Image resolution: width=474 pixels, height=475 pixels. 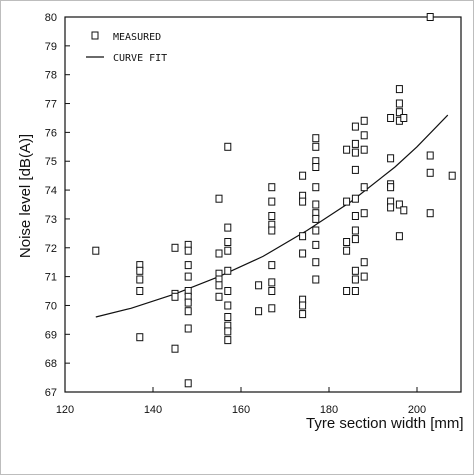 What do you see at coordinates (51, 191) in the screenshot?
I see `y-tick-label: 74` at bounding box center [51, 191].